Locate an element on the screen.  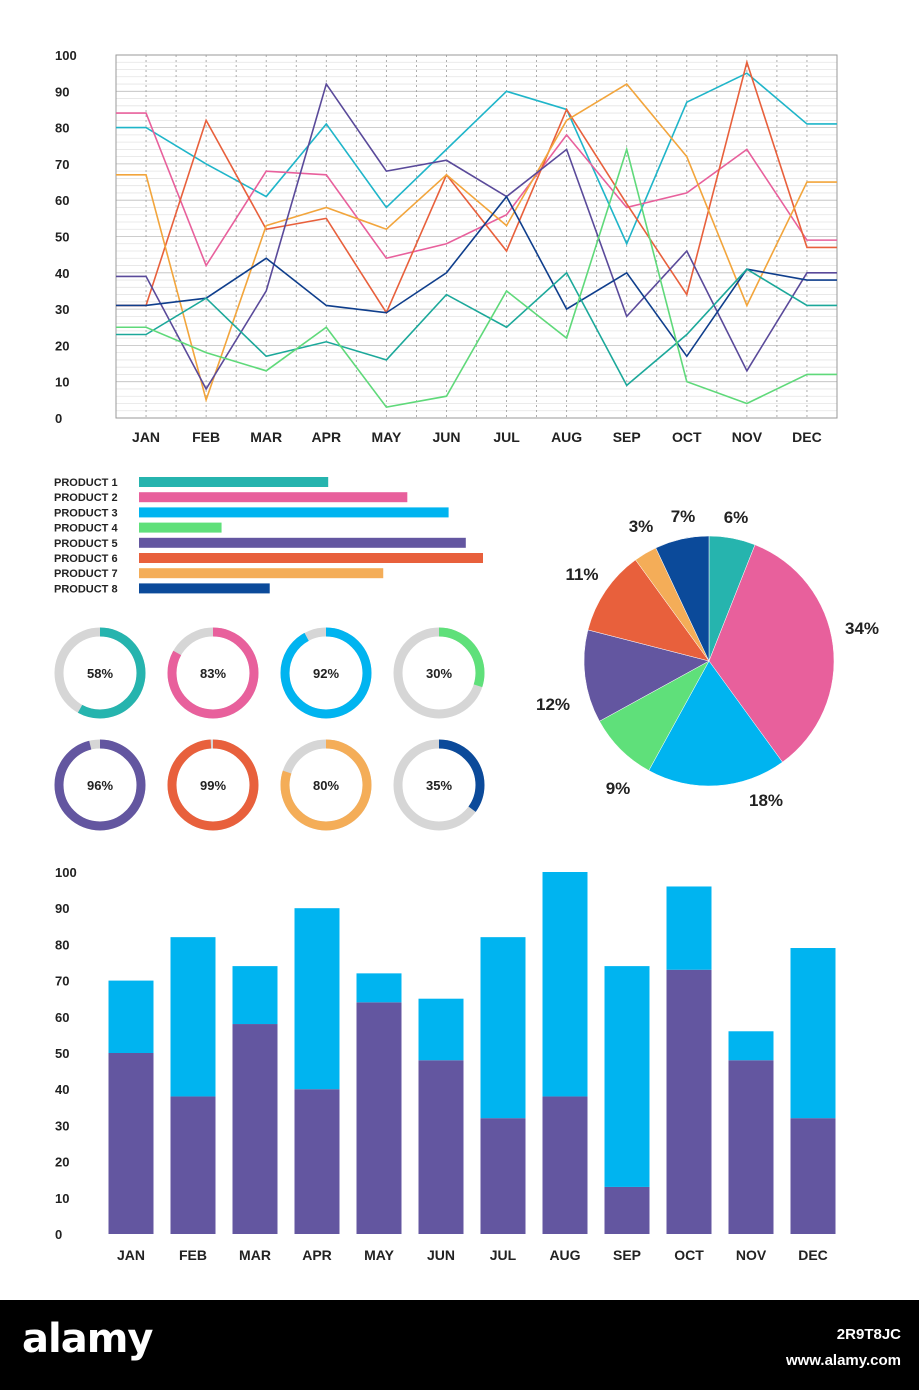
image-id: 2R9T8JC is located at coordinates (868, 1334).